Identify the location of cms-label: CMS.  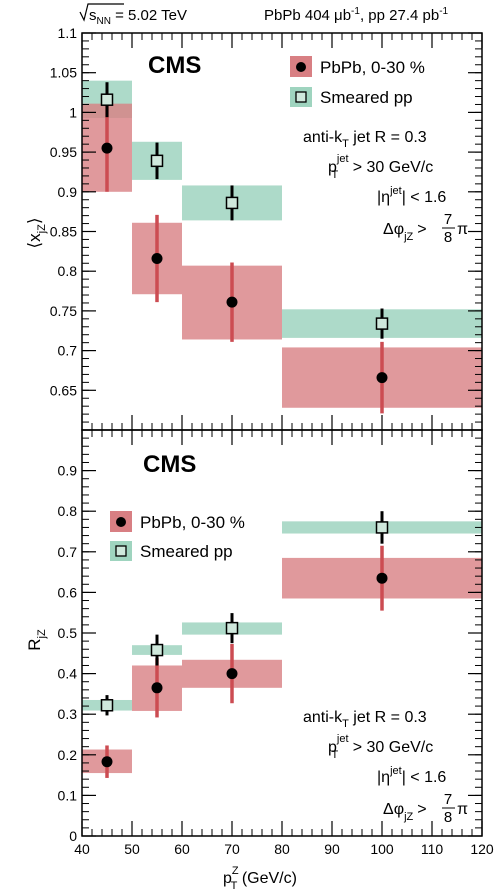
(174, 65).